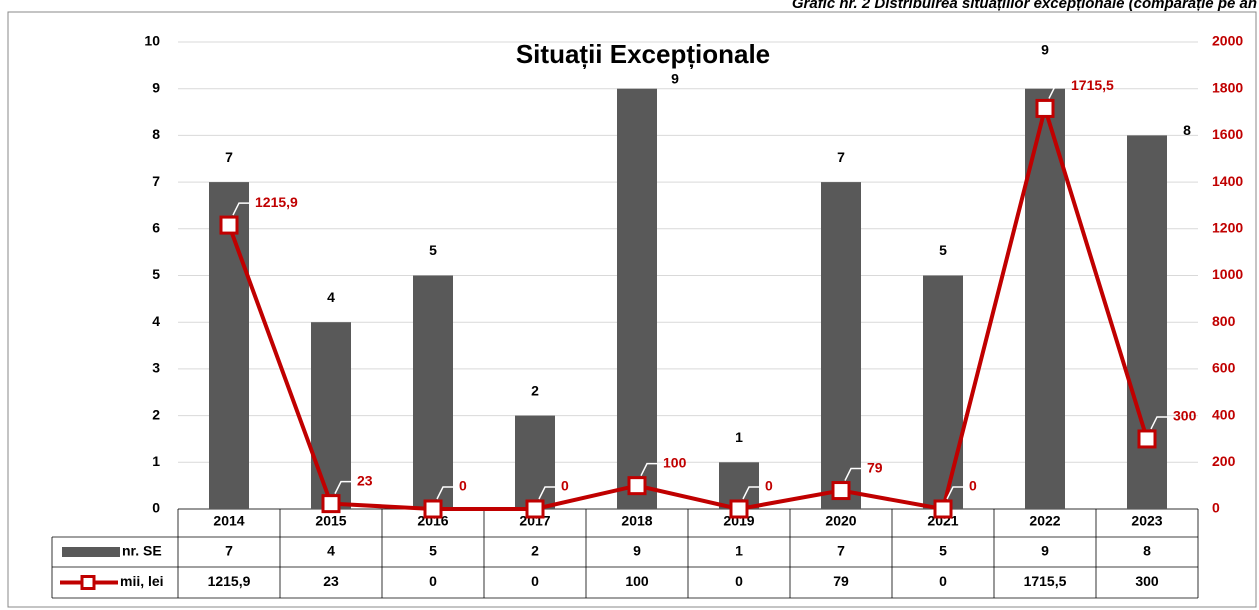  I want to click on line-label: 79, so click(875, 467).